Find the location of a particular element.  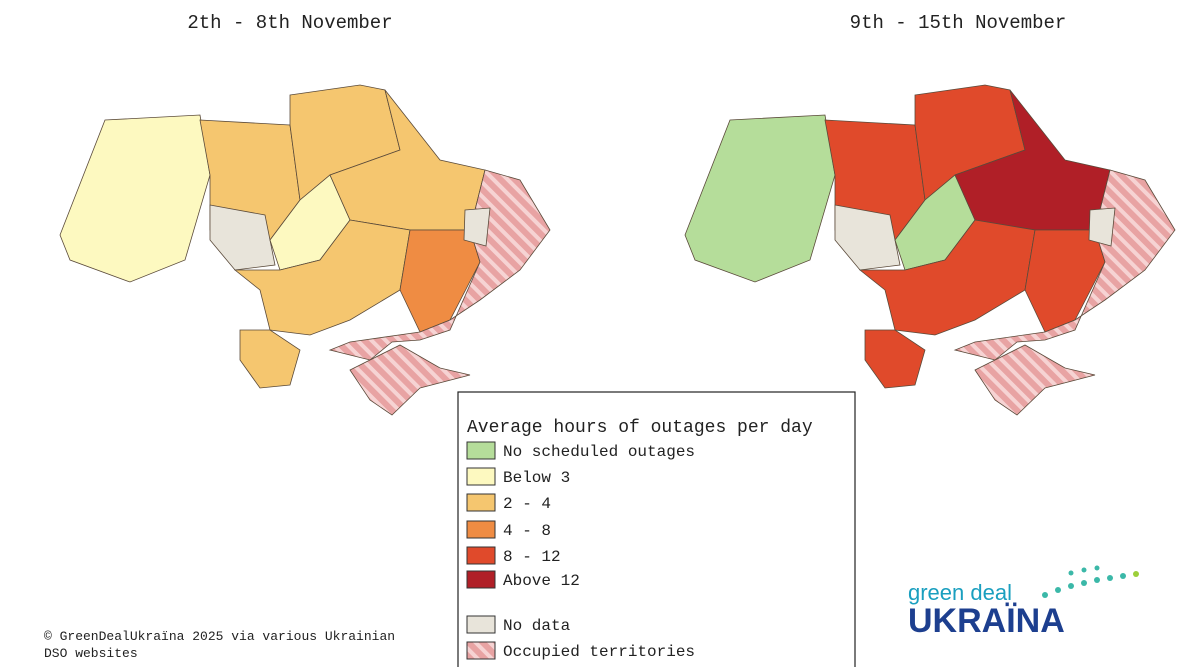

map-title: 9th - 15th November is located at coordinates (958, 23).